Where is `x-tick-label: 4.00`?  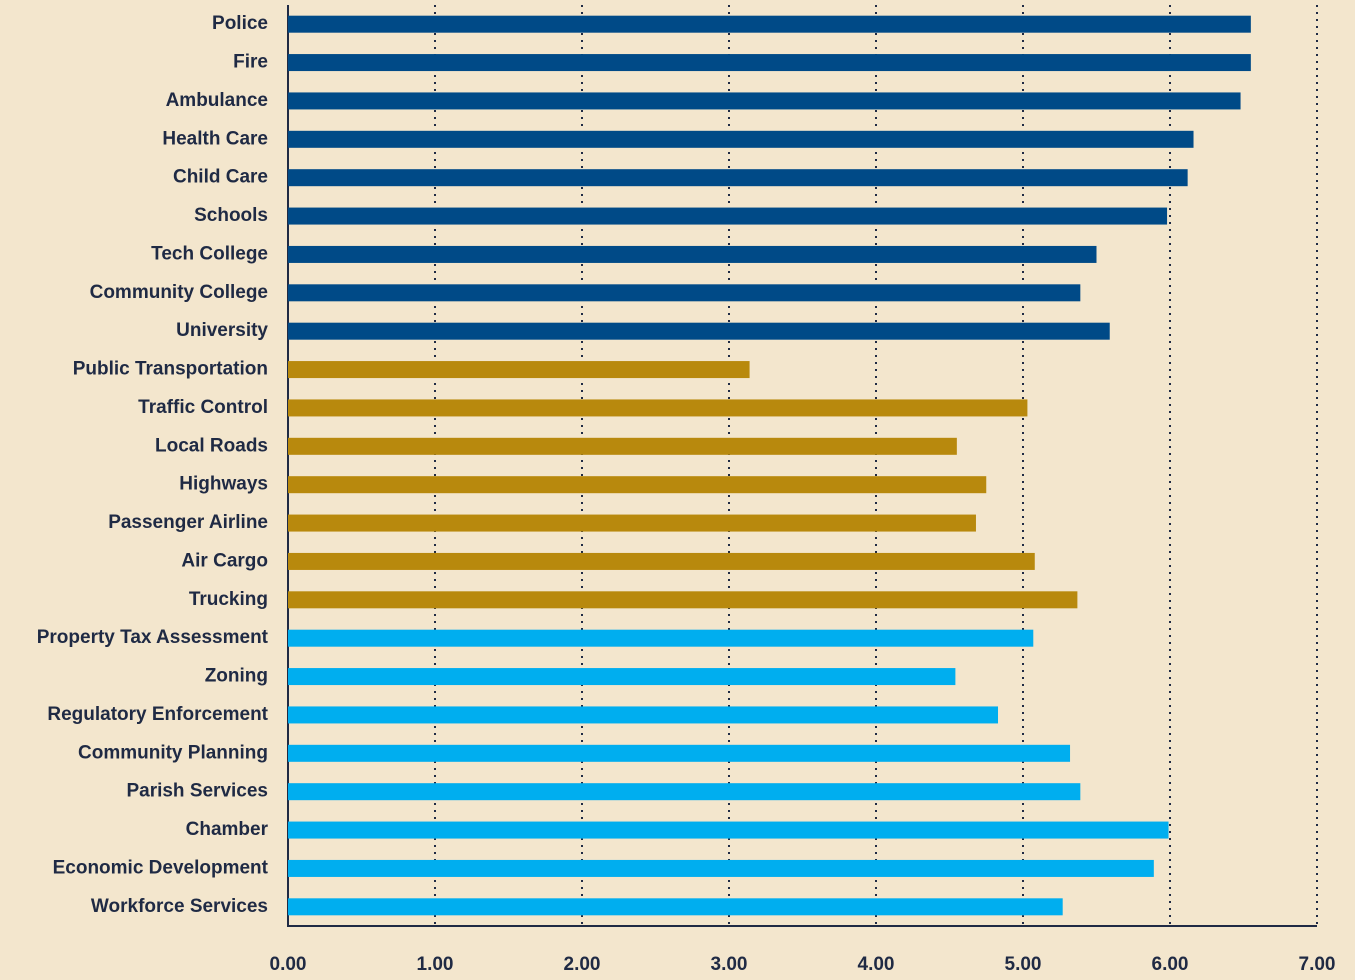 x-tick-label: 4.00 is located at coordinates (876, 964).